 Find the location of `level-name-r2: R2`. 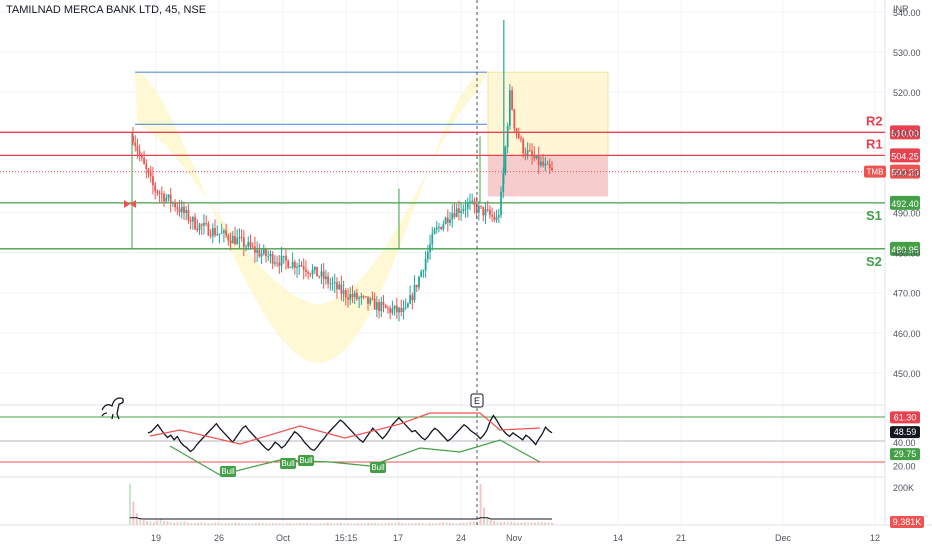

level-name-r2: R2 is located at coordinates (874, 120).